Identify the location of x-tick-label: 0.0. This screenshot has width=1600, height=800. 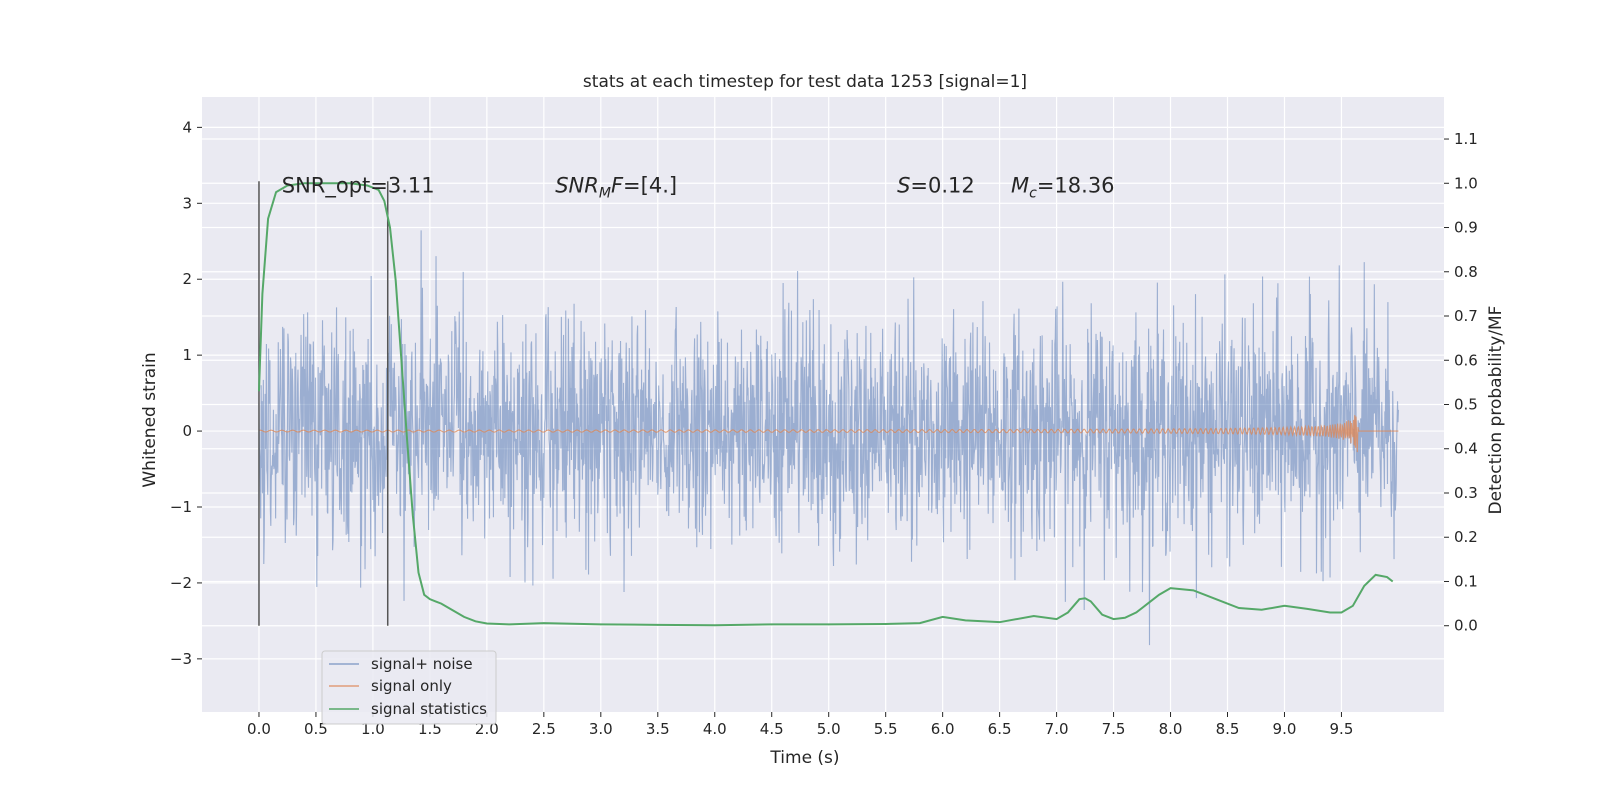
(259, 729).